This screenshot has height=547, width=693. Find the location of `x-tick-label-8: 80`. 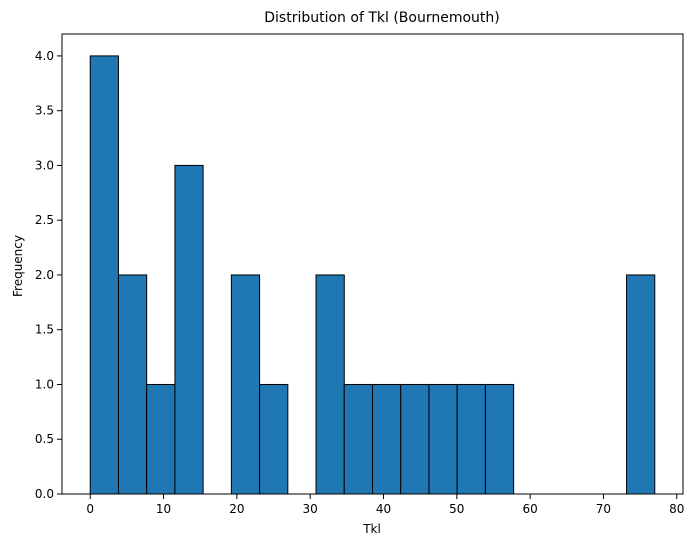

x-tick-label-8: 80 is located at coordinates (676, 509).